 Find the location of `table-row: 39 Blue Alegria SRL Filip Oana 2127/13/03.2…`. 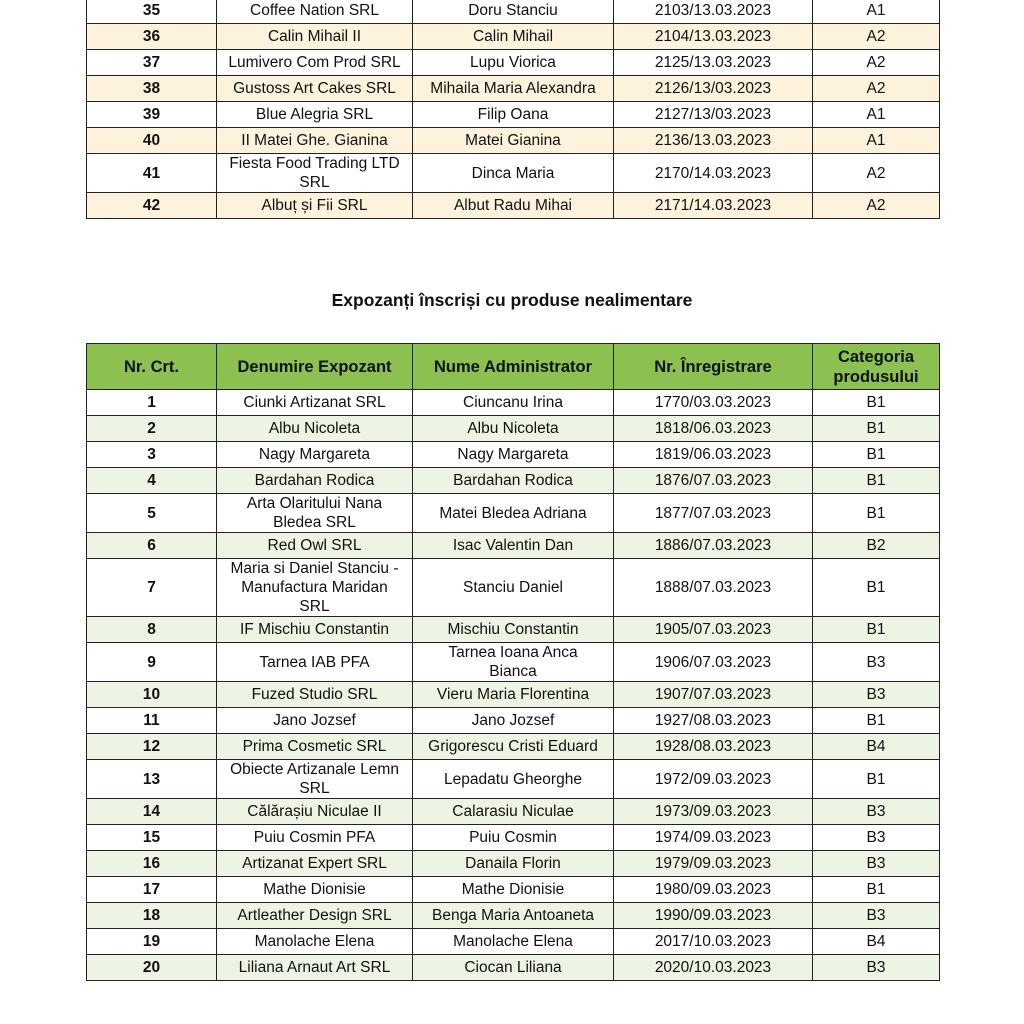

table-row: 39 Blue Alegria SRL Filip Oana 2127/13/03.2… is located at coordinates (513, 114).